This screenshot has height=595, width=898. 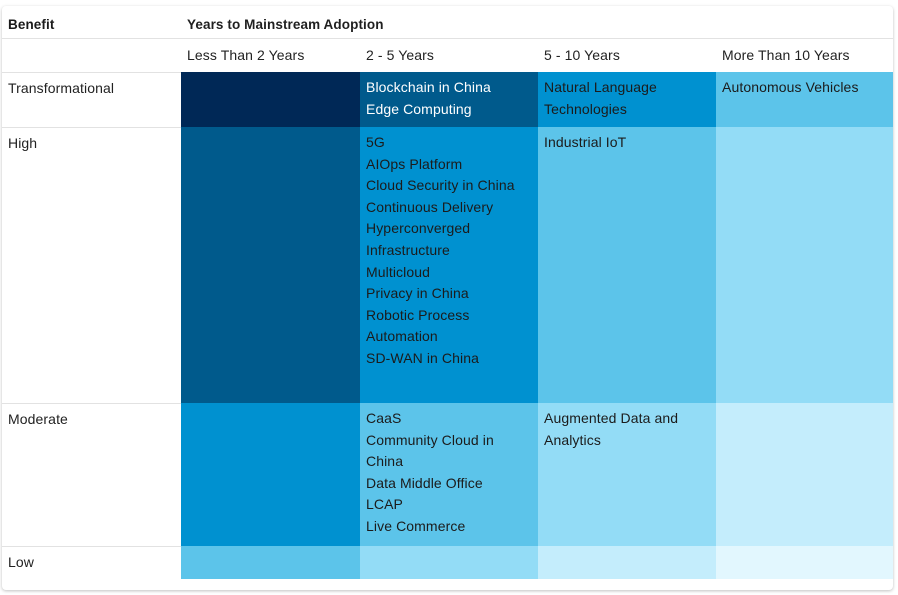 What do you see at coordinates (627, 55) in the screenshot?
I see `column-header: 5 - 10 Years` at bounding box center [627, 55].